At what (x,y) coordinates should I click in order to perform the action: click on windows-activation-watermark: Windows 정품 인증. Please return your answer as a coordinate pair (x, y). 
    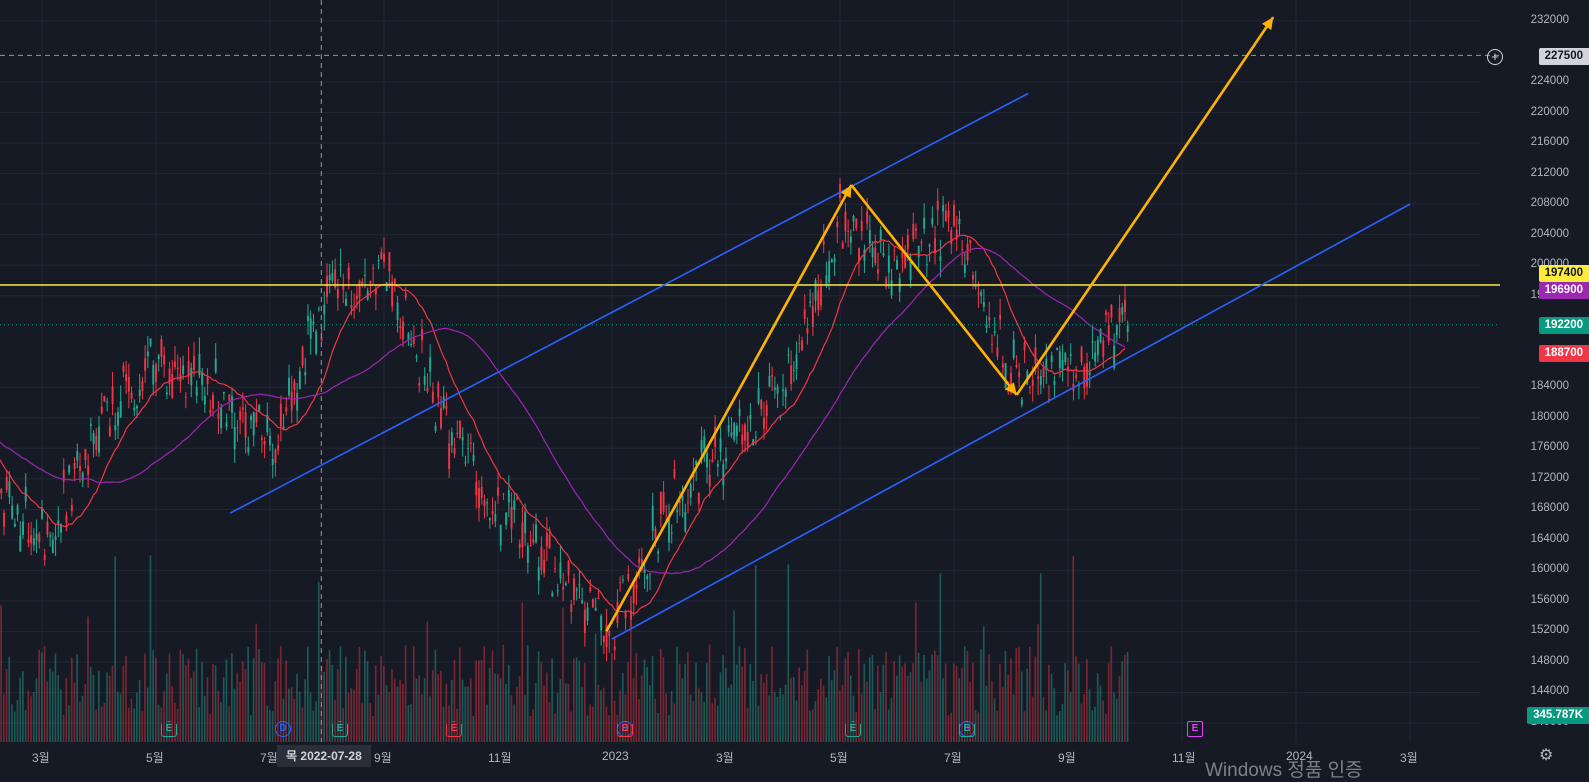
    Looking at the image, I should click on (1284, 770).